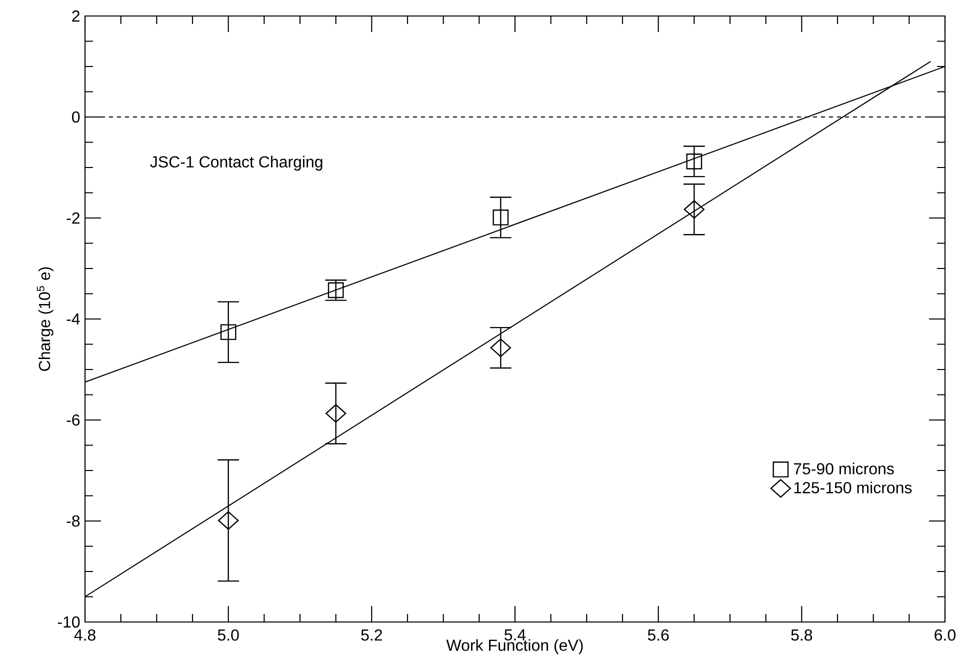 The image size is (964, 671). Describe the element at coordinates (945, 635) in the screenshot. I see `x-tick-label: 6.0` at that location.